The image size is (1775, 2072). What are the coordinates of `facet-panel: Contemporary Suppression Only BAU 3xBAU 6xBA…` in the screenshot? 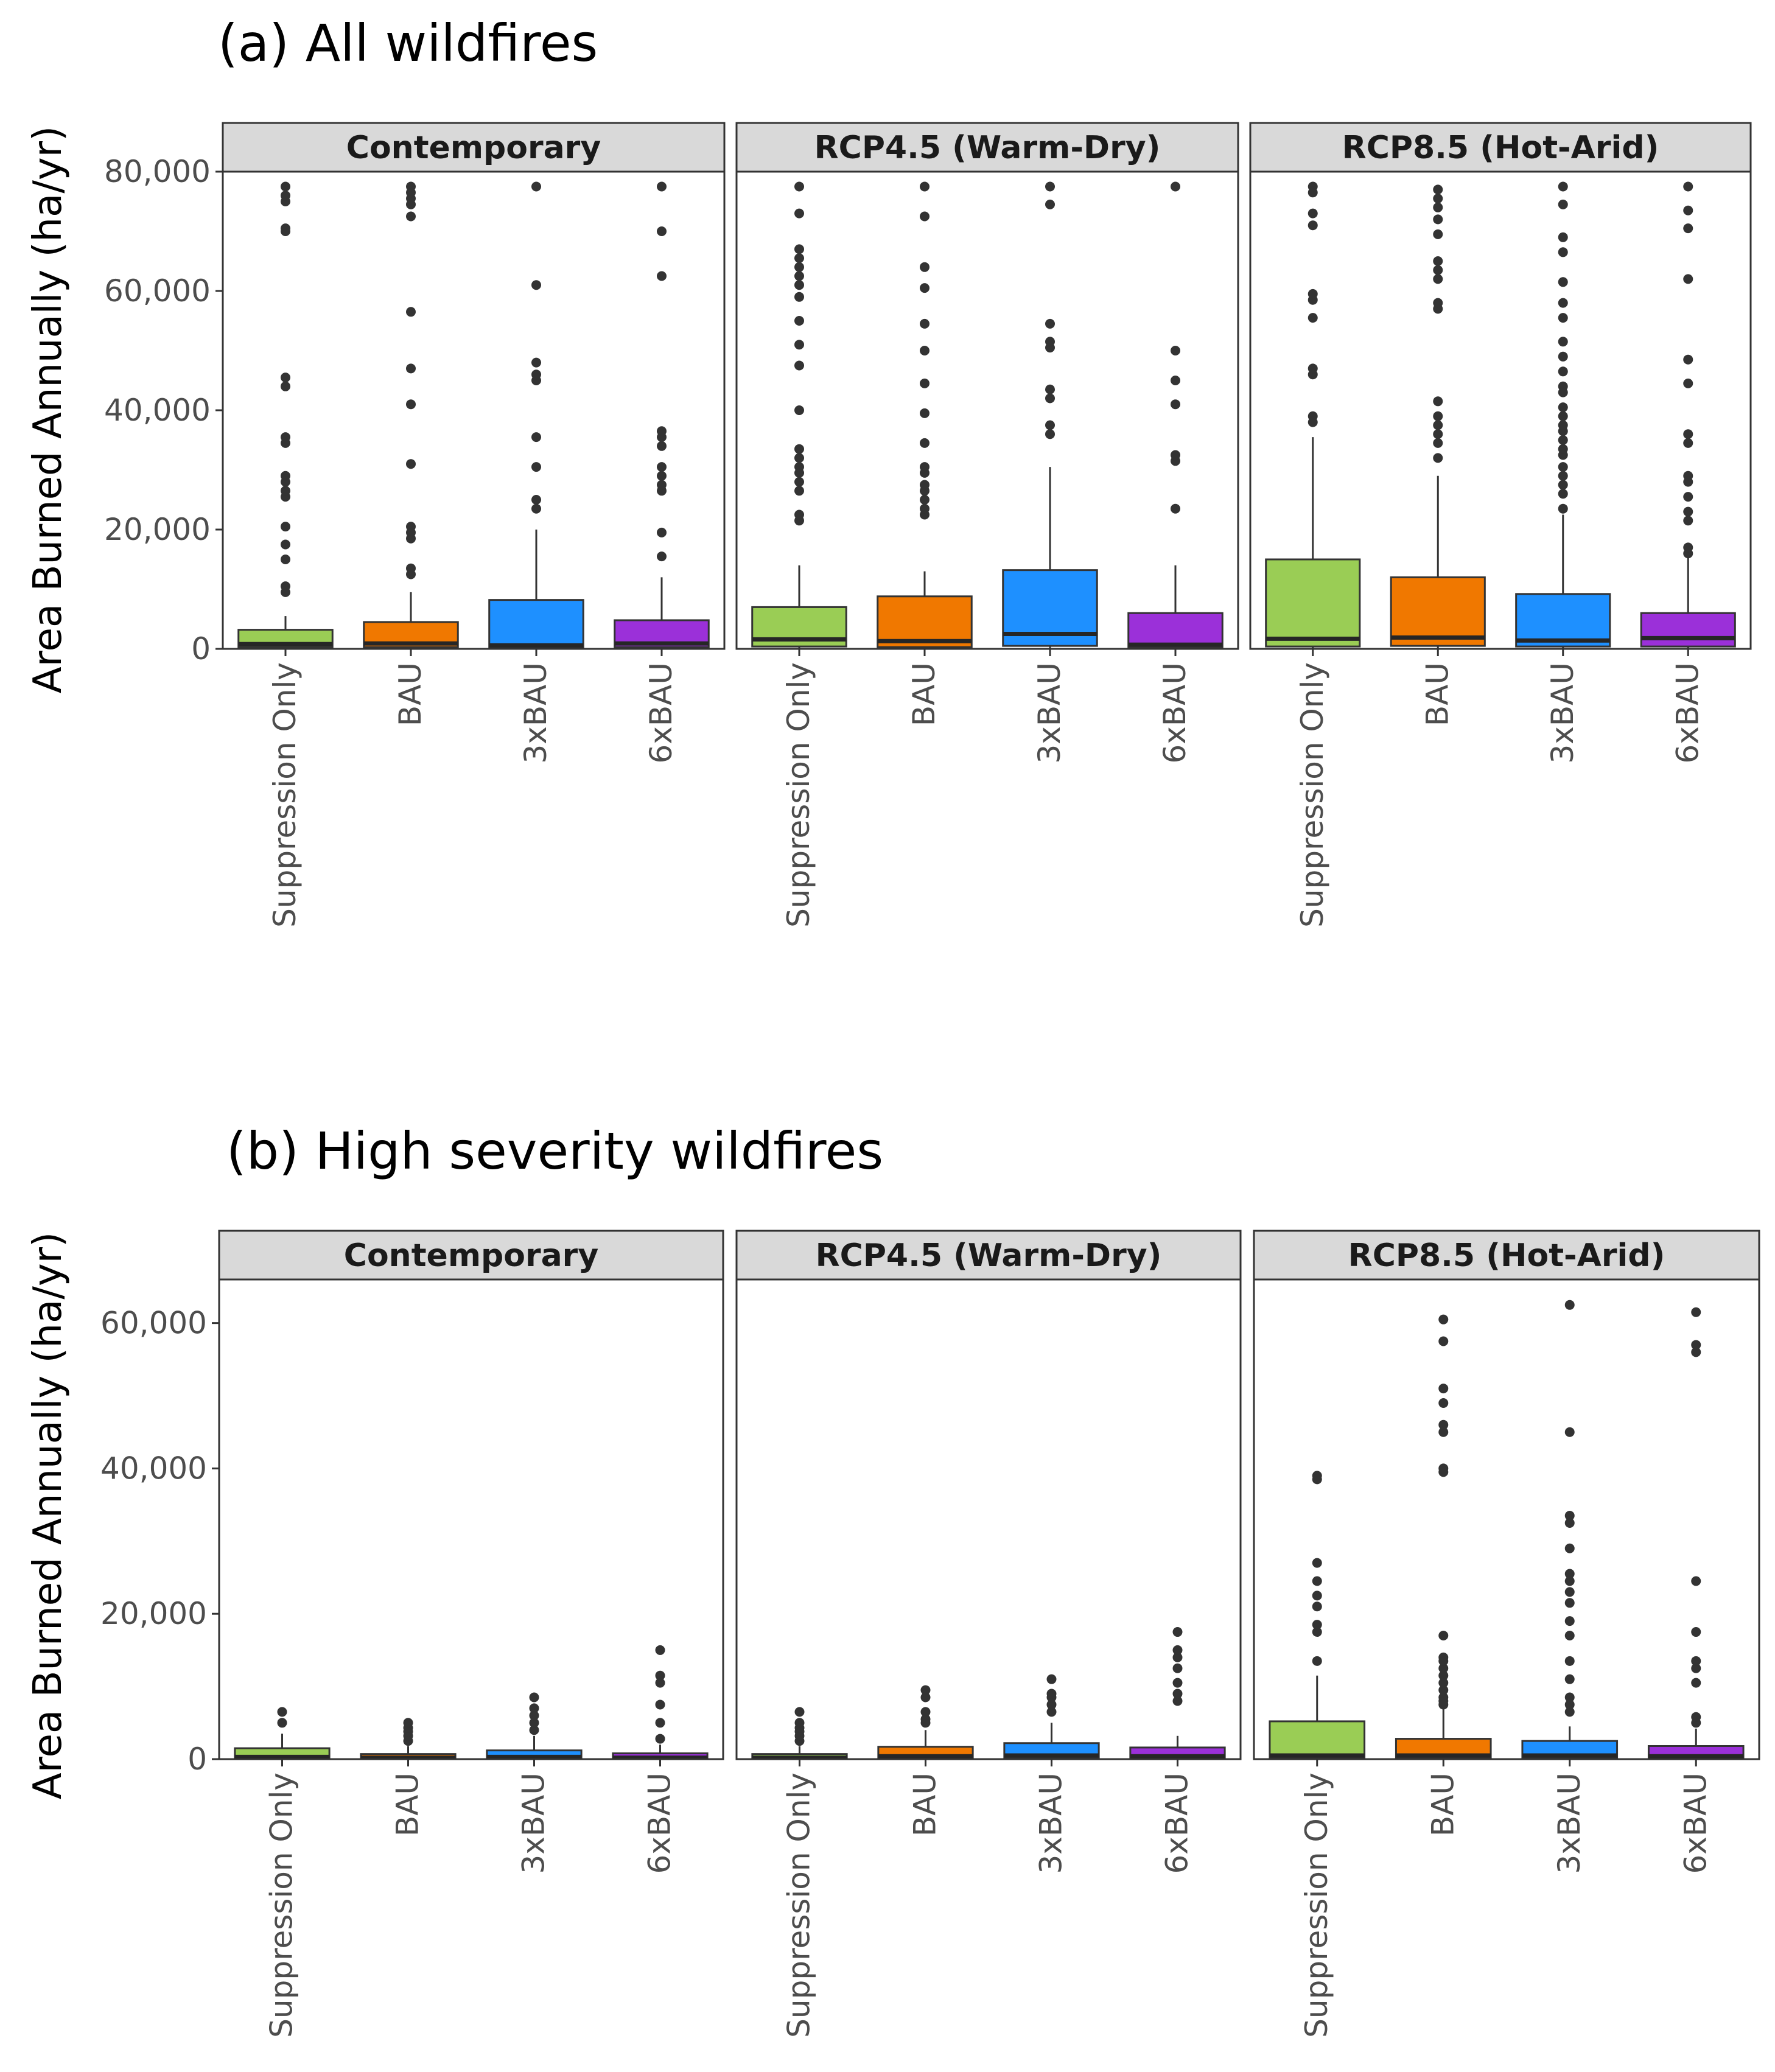 It's located at (474, 525).